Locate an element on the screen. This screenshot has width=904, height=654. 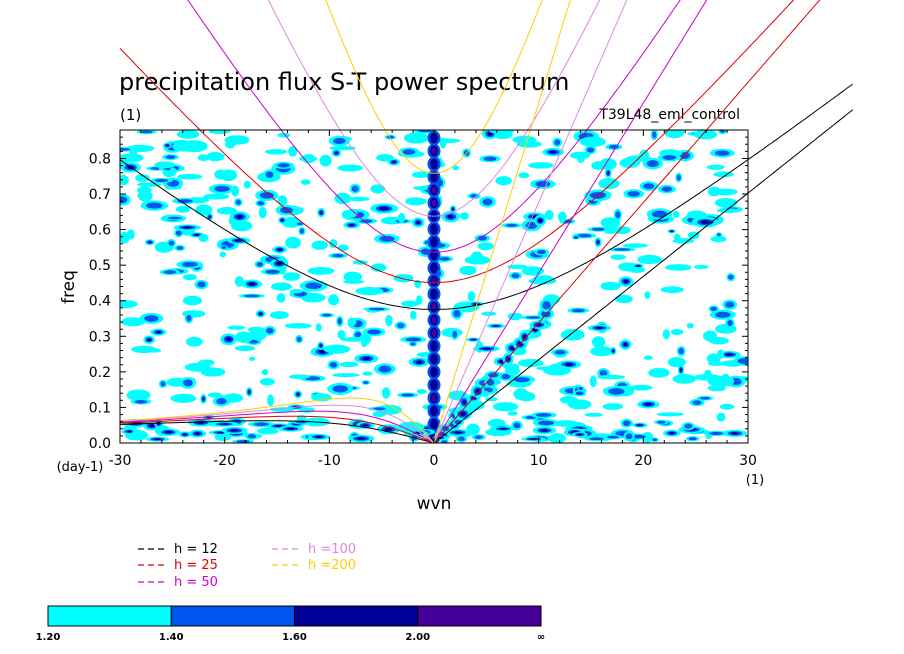
x-tick-label: 0 is located at coordinates (434, 461).